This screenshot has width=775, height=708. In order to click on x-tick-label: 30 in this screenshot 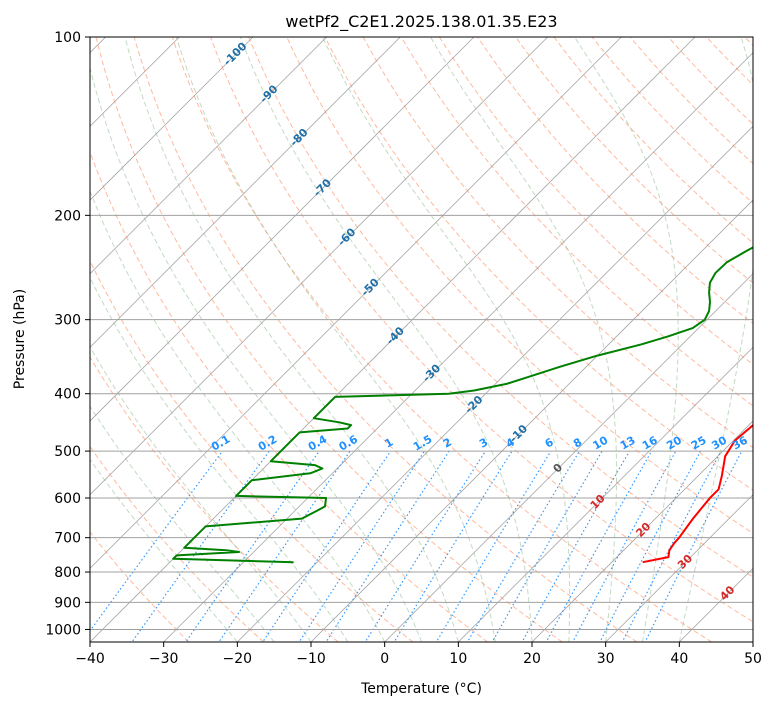, I will do `click(606, 659)`.